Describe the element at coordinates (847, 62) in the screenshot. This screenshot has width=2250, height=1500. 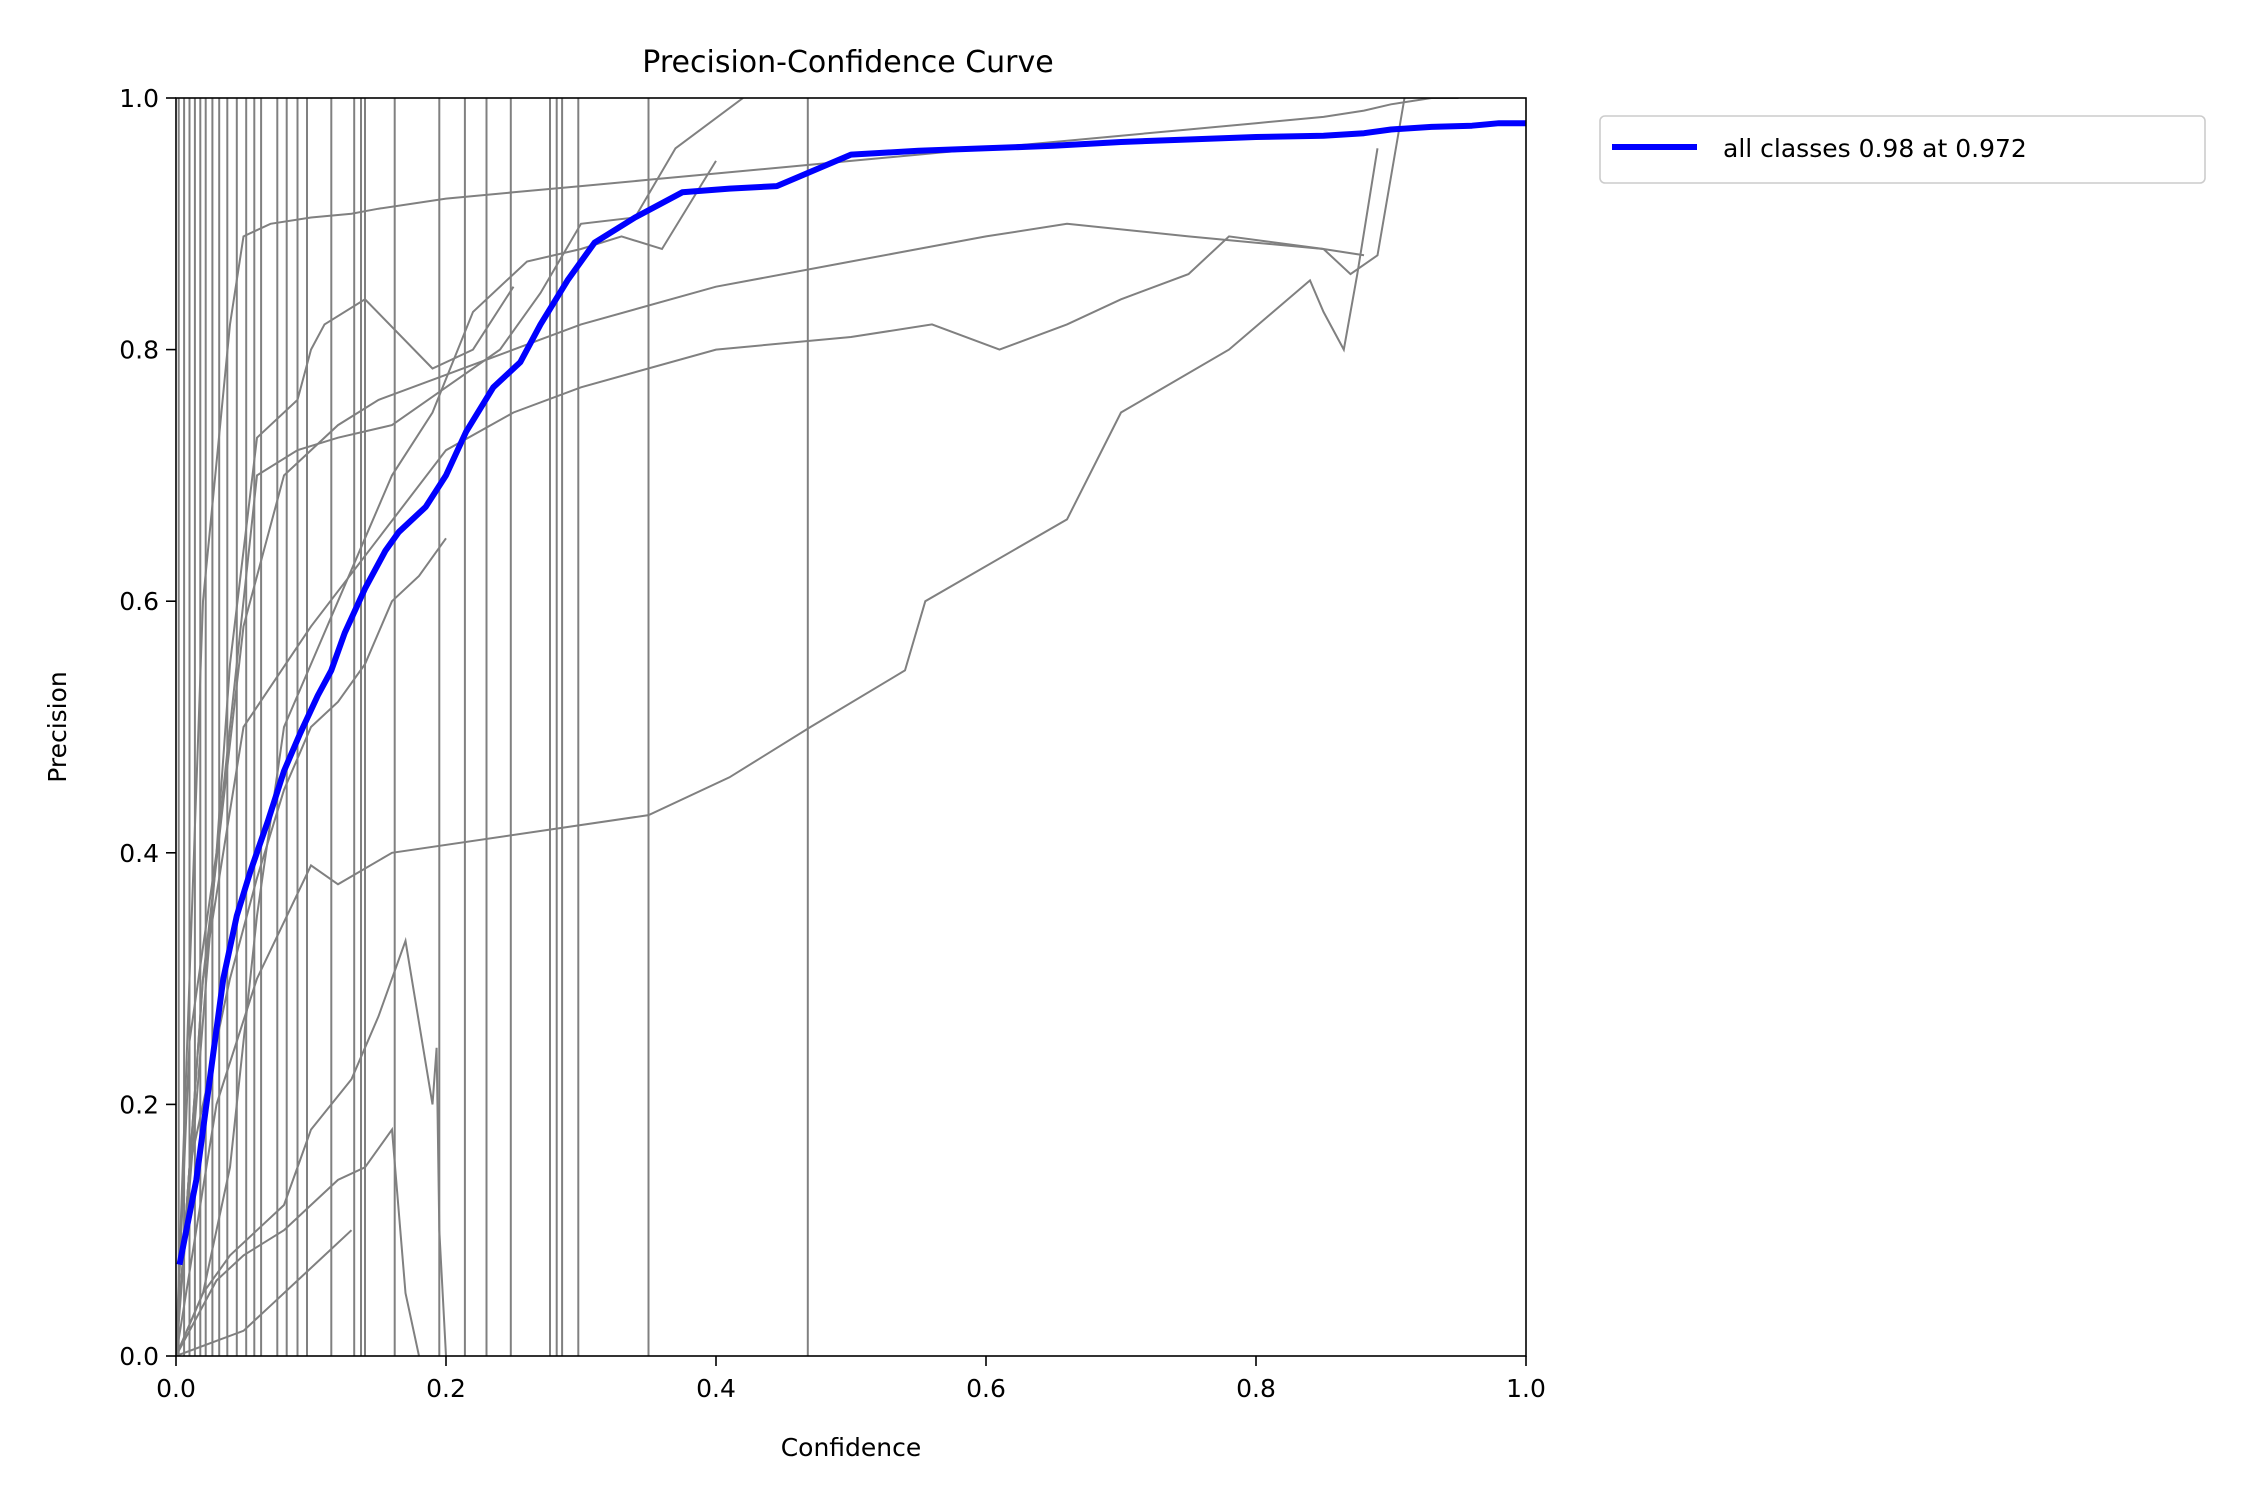
I see `chart-title: Precision-Confidence Curve` at that location.